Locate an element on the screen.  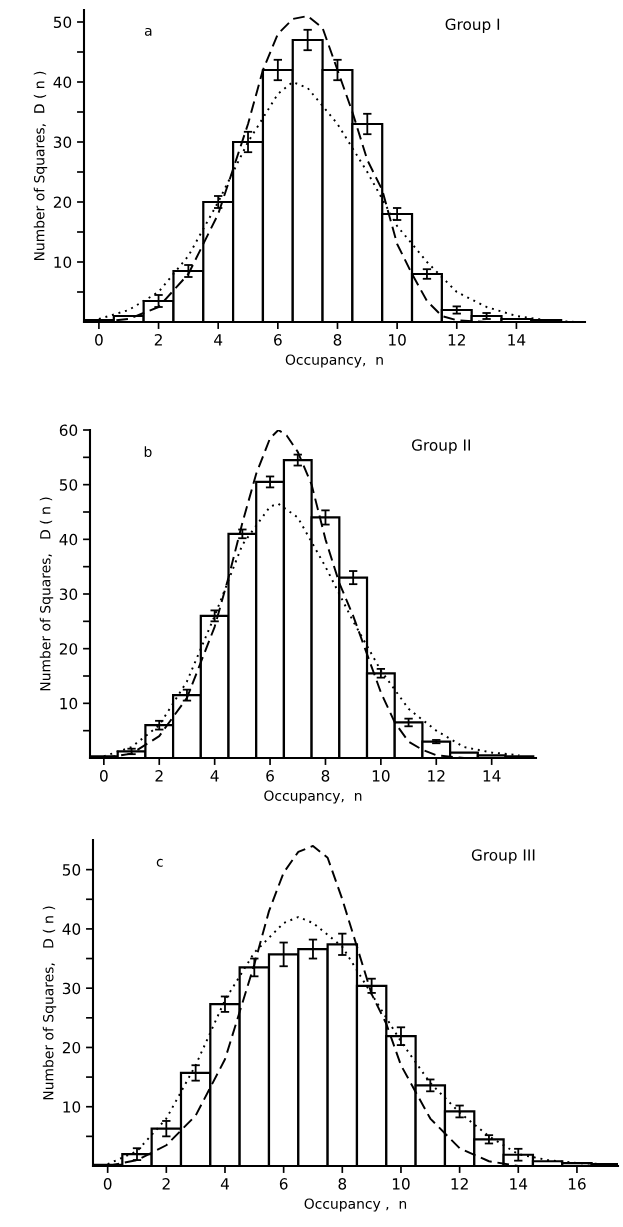
annotation: Group II is located at coordinates (440, 446).